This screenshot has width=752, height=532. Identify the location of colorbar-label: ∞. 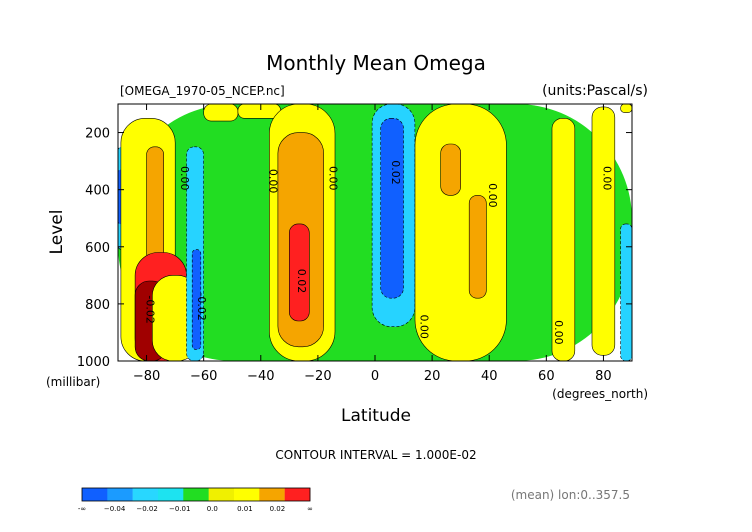
(310, 509).